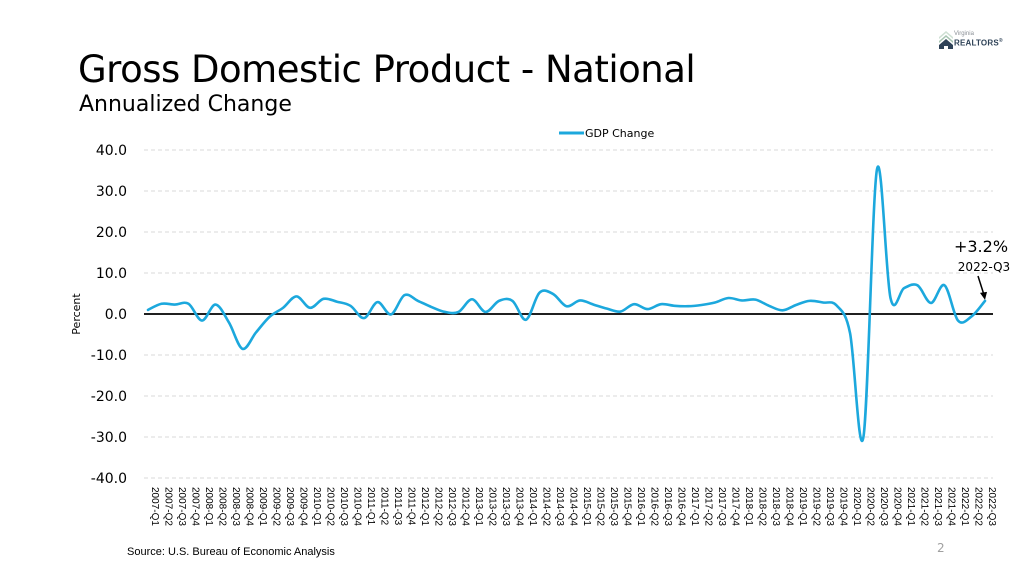 This screenshot has width=1024, height=576. What do you see at coordinates (728, 298) in the screenshot?
I see `data-point-2017-Q4` at bounding box center [728, 298].